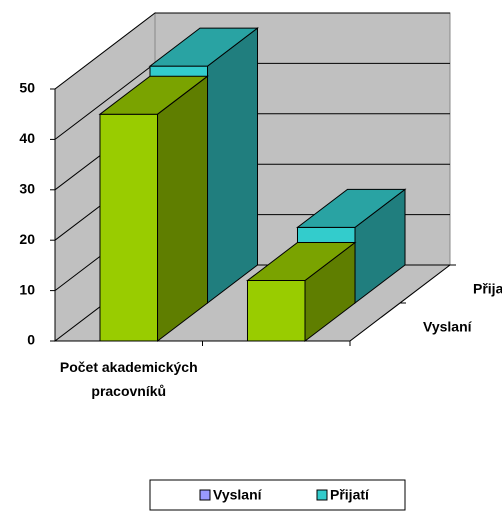  What do you see at coordinates (31, 340) in the screenshot?
I see `y-tick-label: 0` at bounding box center [31, 340].